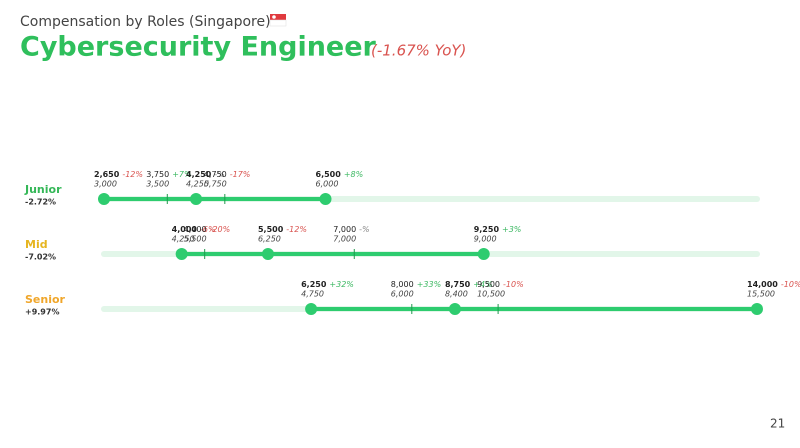 Image resolution: width=800 pixels, height=448 pixels. I want to click on value-text: 6,500, so click(329, 174).